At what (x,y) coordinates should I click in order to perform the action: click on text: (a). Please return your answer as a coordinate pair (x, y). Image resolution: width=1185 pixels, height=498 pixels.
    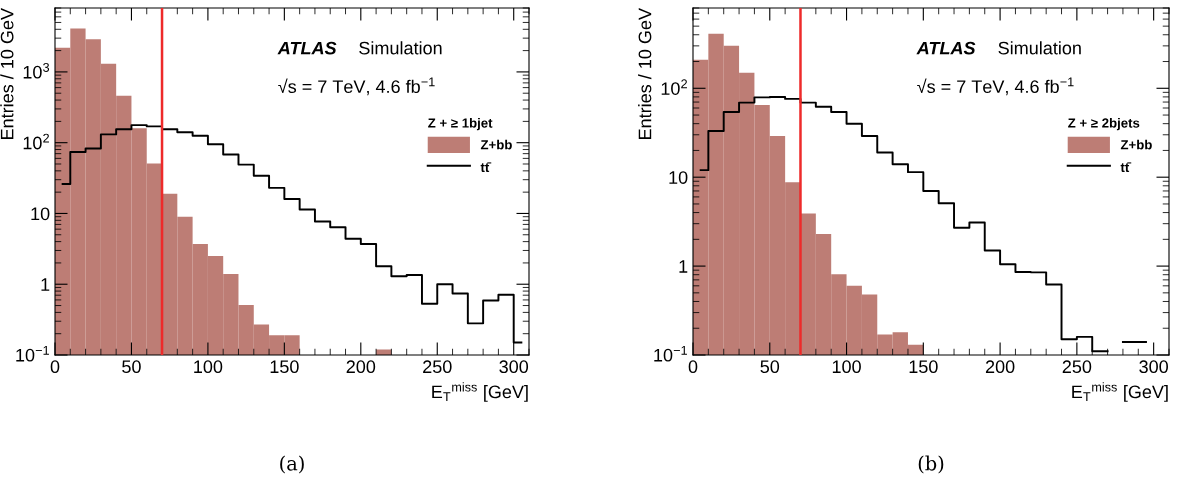
    Looking at the image, I should click on (292, 464).